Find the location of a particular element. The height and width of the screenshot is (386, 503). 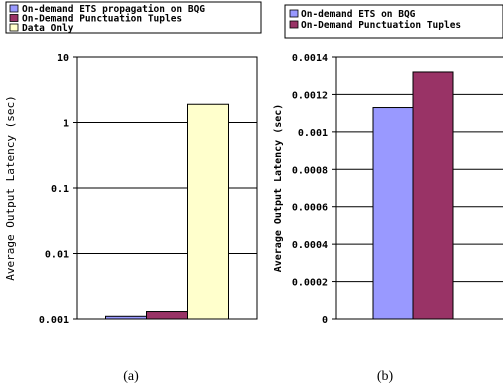

y-tick-label-a: 0.01 is located at coordinates (57, 255).